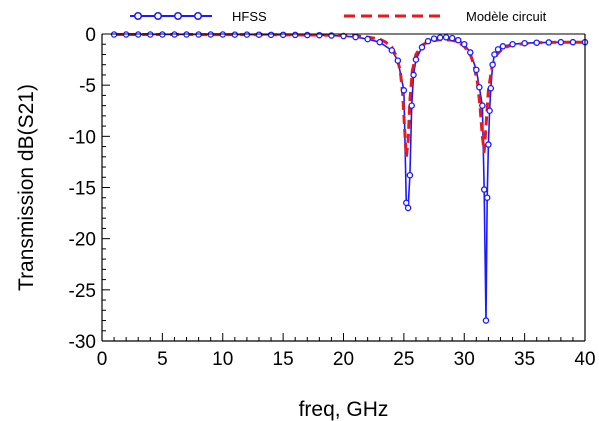  I want to click on y-tick-label: -15, so click(82, 189).